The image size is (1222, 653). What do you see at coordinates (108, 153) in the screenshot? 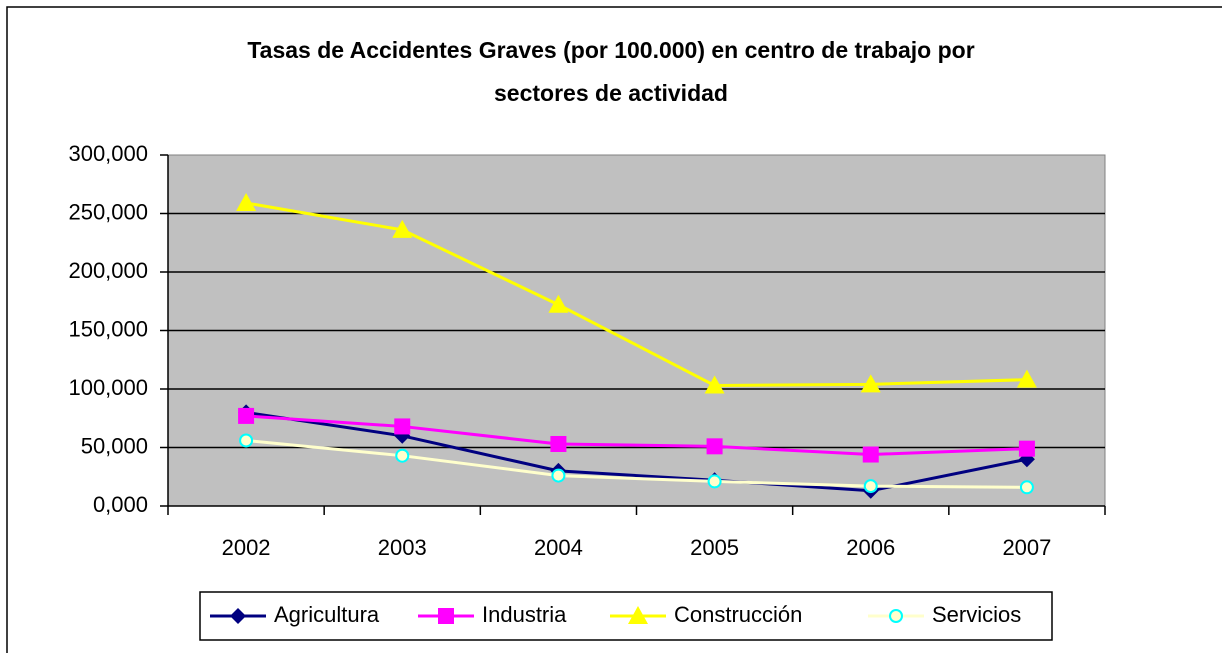
I see `y-tick-label: 300,000` at bounding box center [108, 153].